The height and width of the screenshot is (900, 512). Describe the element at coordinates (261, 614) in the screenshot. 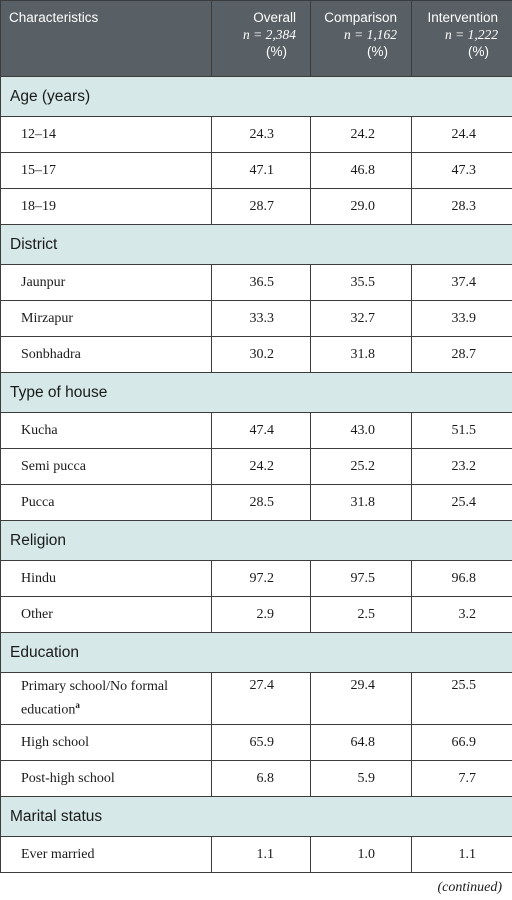

I see `value-cell: 2.9` at that location.